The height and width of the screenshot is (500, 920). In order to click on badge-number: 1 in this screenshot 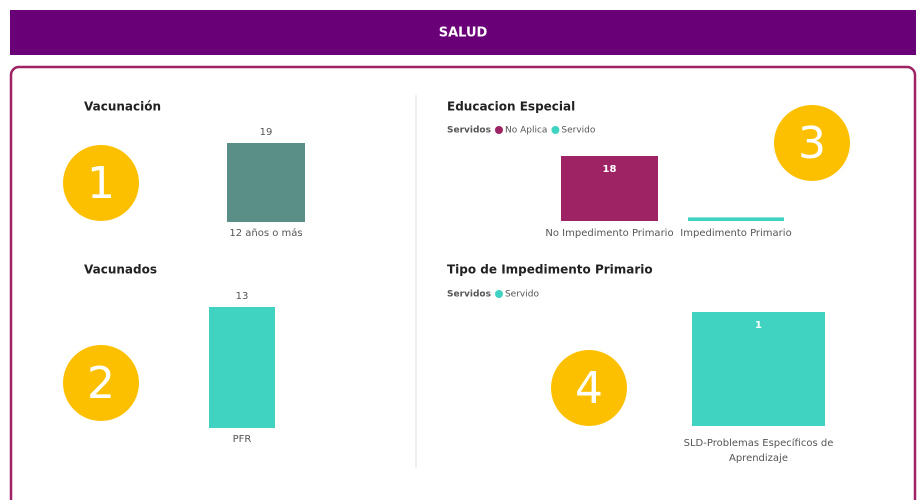, I will do `click(101, 183)`.